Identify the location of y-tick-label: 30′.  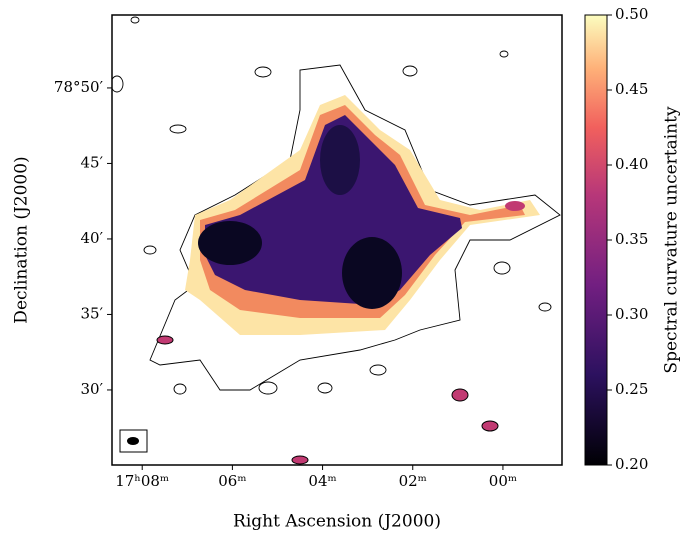
(92, 389).